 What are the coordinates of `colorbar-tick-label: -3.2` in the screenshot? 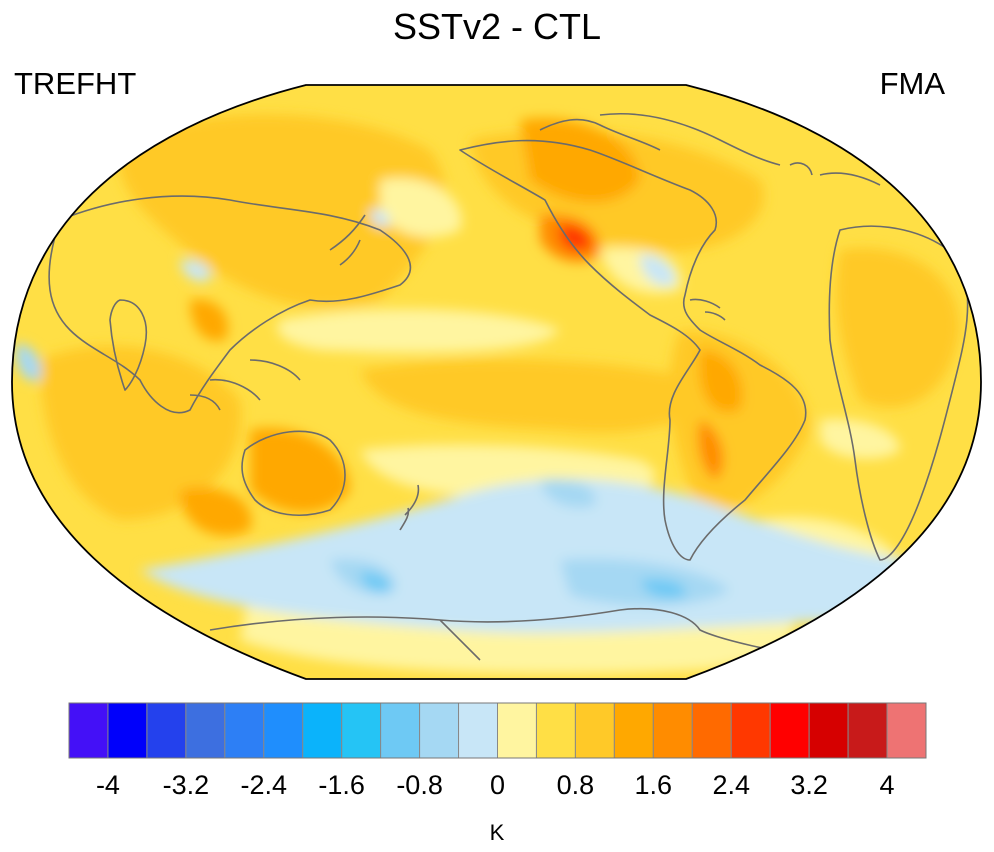 It's located at (186, 785).